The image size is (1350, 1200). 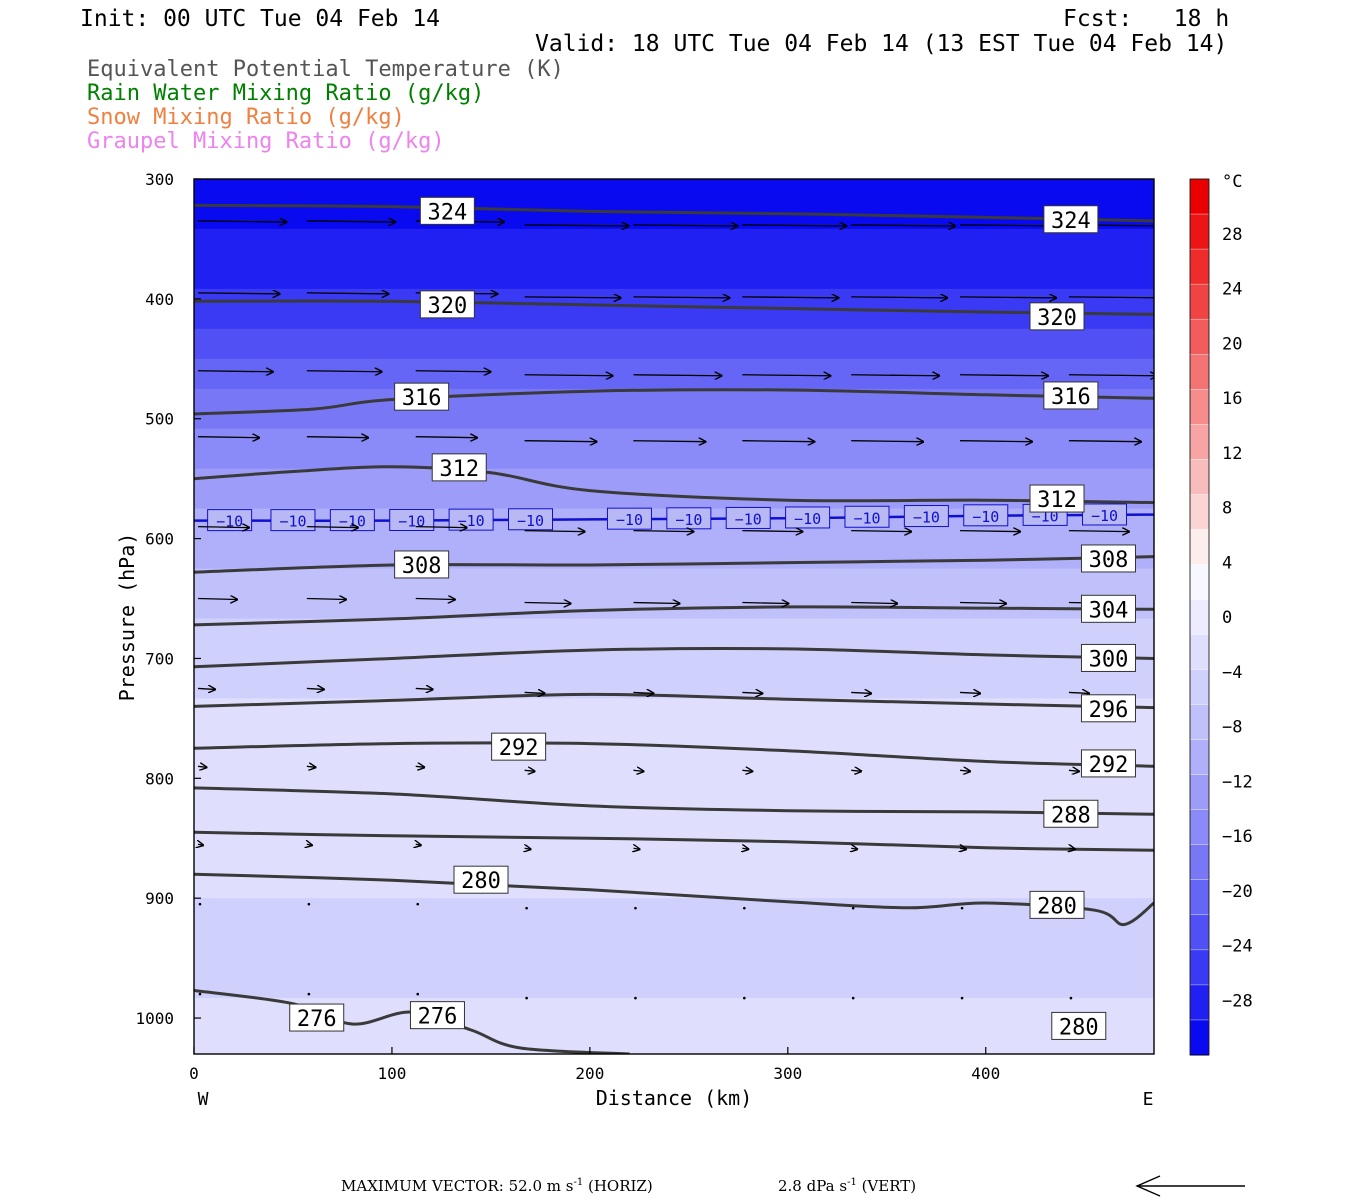 I want to click on east-label: E, so click(x=1148, y=1099).